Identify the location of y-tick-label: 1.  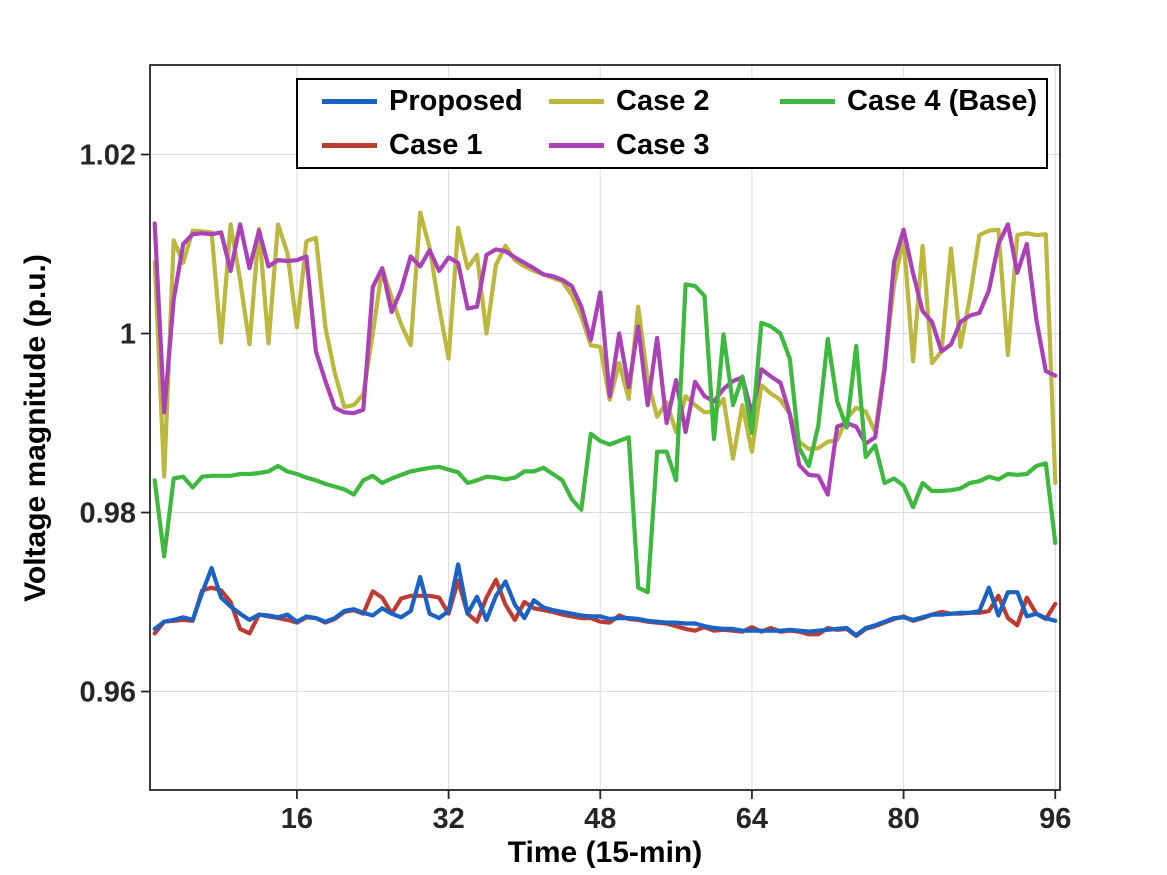
(128, 335).